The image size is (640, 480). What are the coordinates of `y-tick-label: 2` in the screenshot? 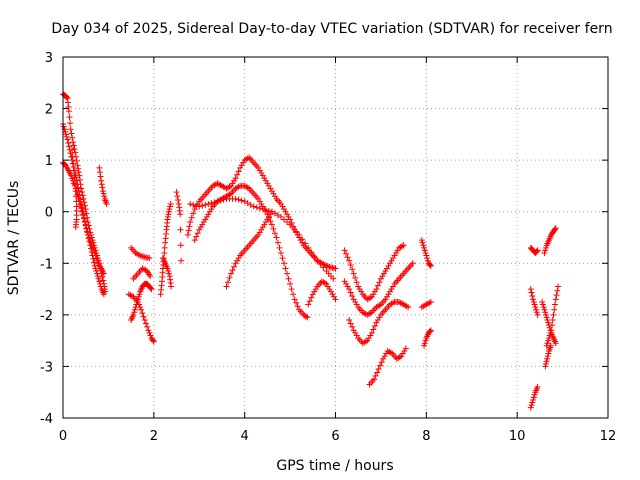 It's located at (49, 110).